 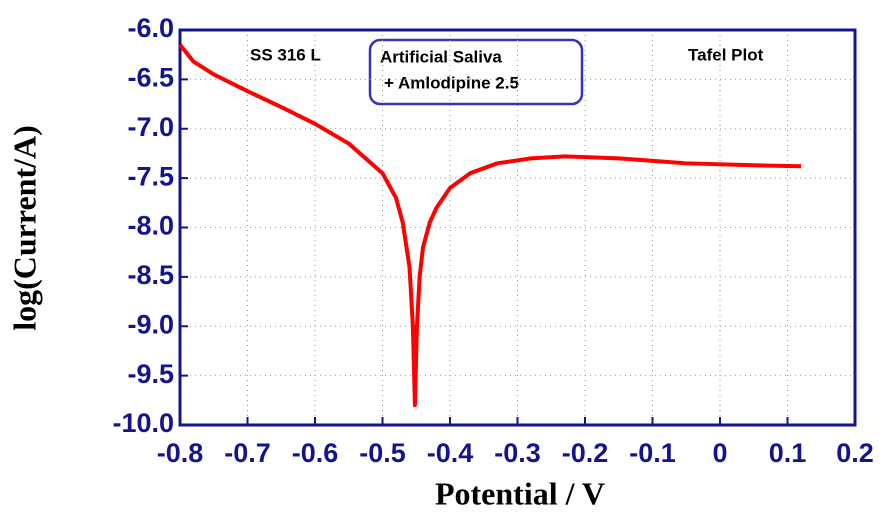 I want to click on y-tick-label: -8.5, so click(x=150, y=275).